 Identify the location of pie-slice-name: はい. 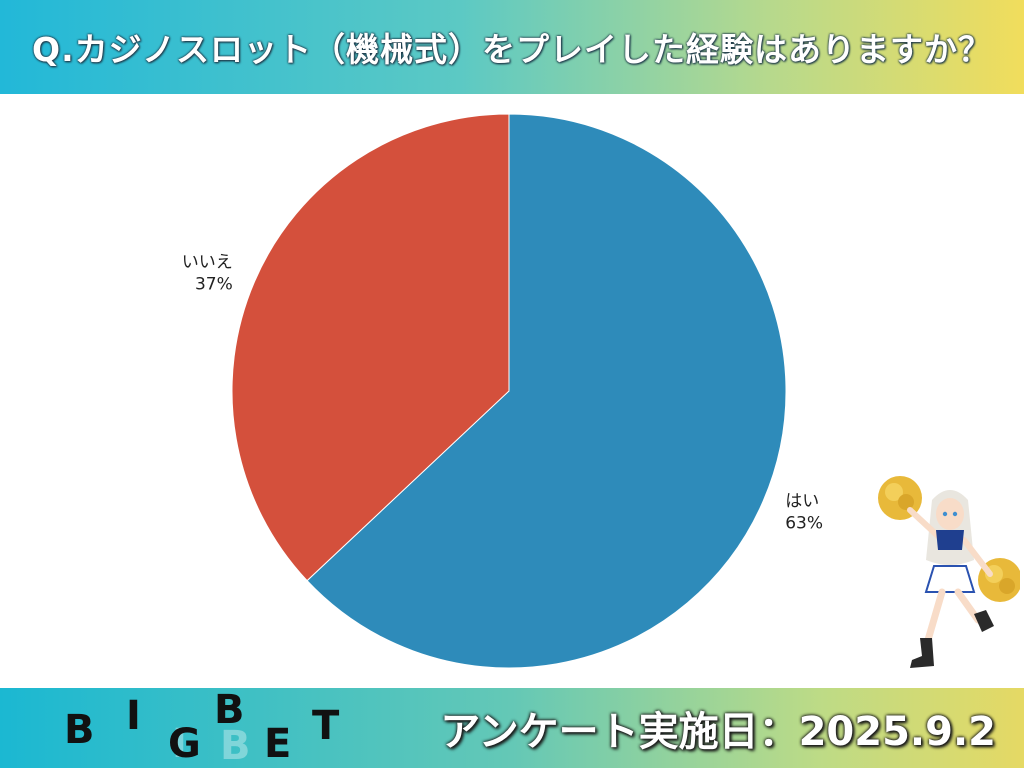
(802, 502).